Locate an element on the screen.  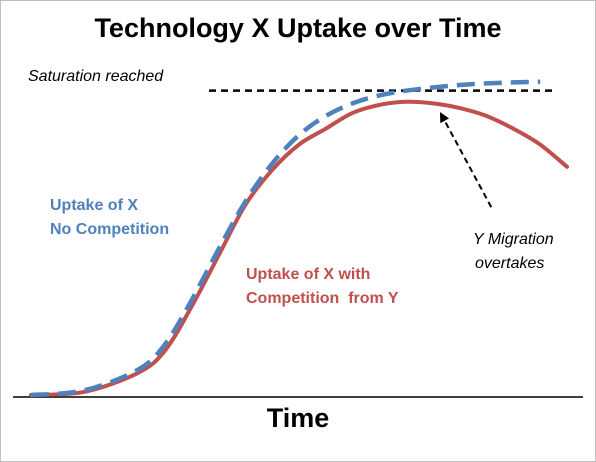
annotation-saturation: Saturation reached is located at coordinates (96, 76).